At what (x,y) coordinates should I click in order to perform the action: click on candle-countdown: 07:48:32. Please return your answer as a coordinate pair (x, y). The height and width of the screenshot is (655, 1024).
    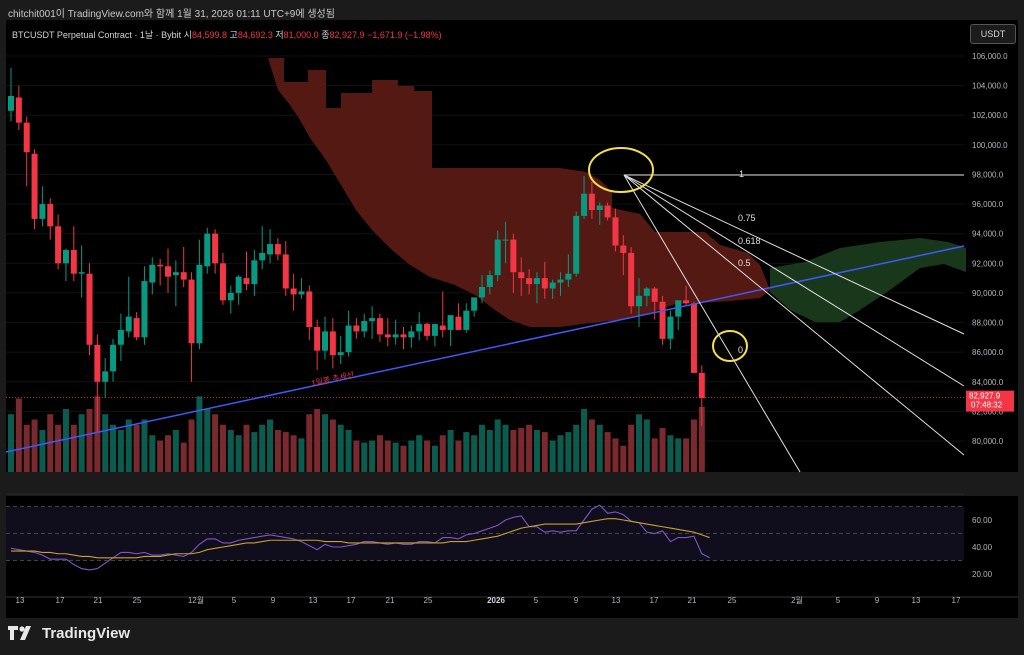
    Looking at the image, I should click on (987, 405).